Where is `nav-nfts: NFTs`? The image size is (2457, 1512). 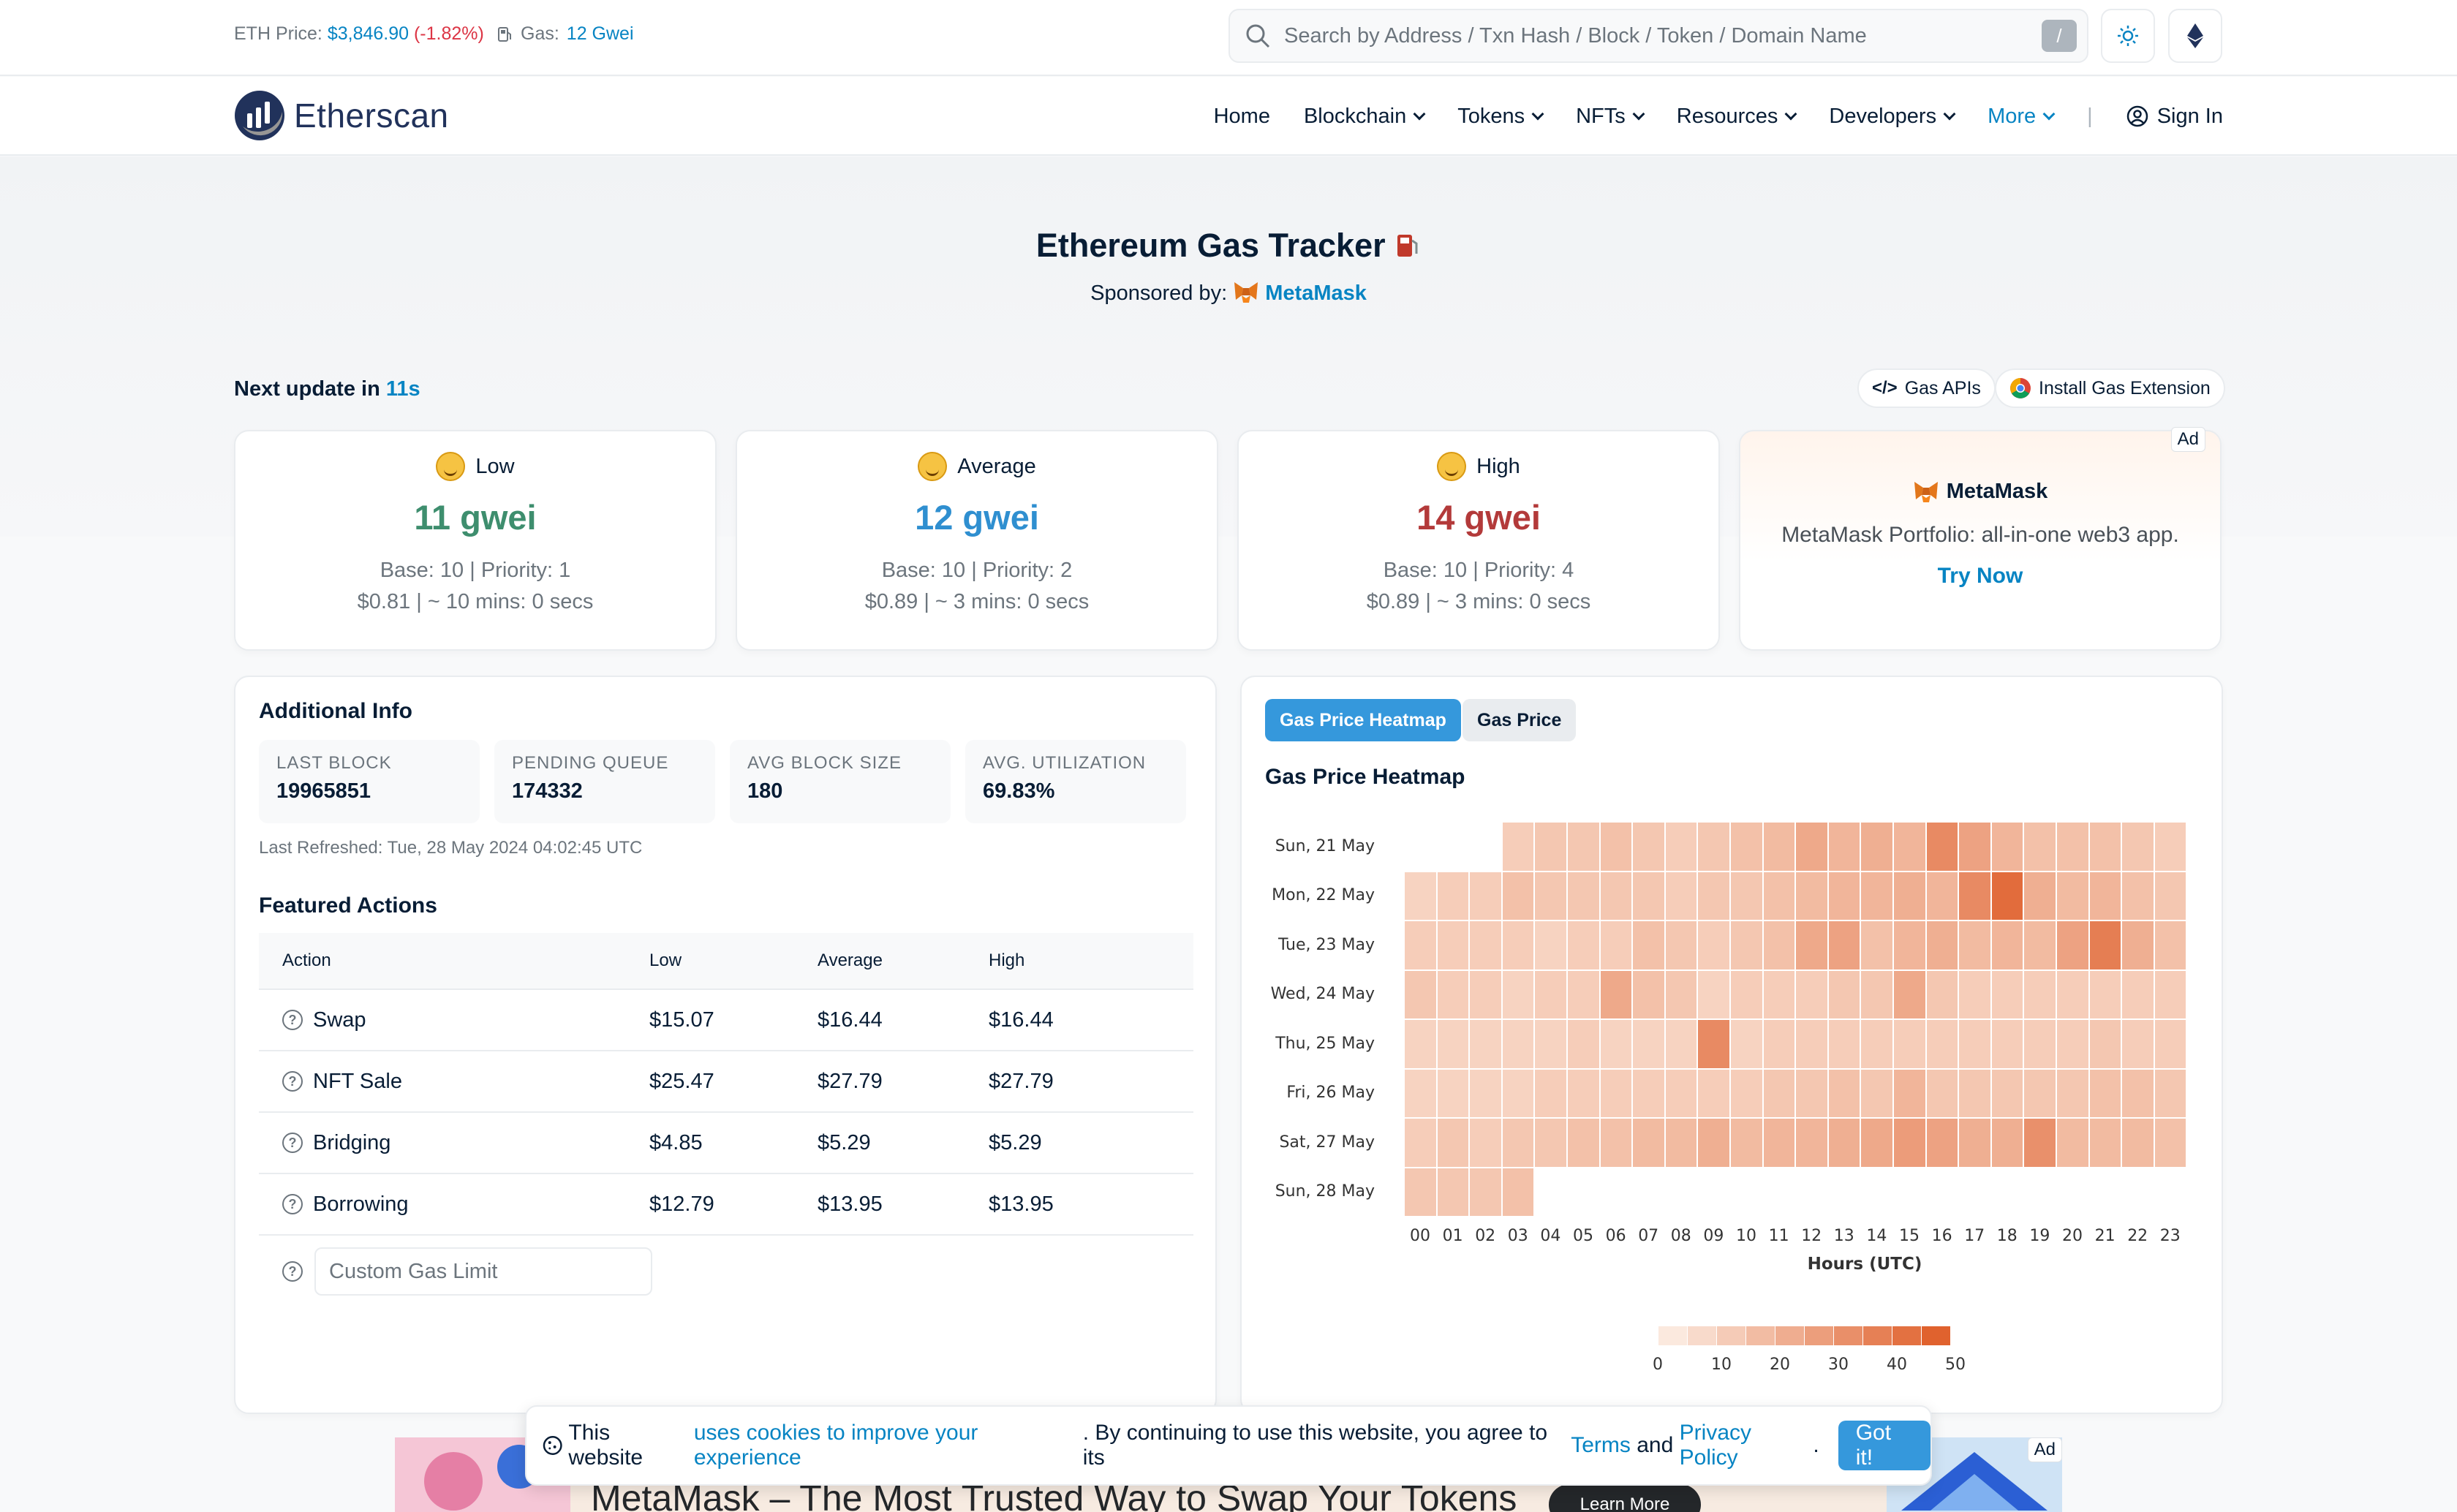
nav-nfts: NFTs is located at coordinates (1610, 117).